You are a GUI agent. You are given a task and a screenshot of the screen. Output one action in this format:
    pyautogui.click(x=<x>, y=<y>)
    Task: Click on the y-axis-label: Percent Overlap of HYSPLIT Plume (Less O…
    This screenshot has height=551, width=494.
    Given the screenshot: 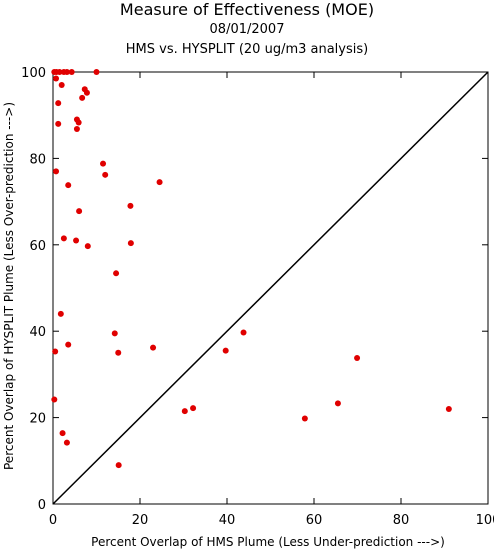 What is the action you would take?
    pyautogui.click(x=9, y=286)
    